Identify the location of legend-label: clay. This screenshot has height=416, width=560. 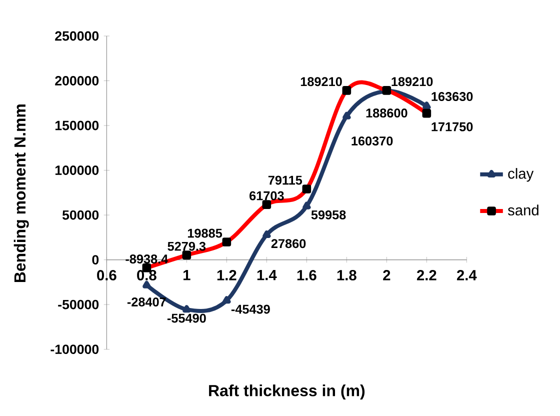
(521, 175).